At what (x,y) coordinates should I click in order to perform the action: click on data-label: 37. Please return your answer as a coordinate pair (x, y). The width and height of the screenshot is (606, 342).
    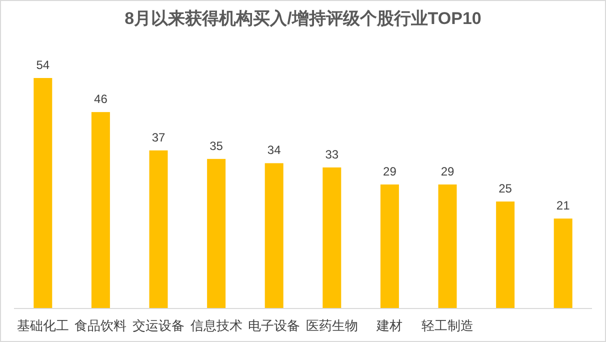
    Looking at the image, I should click on (159, 137).